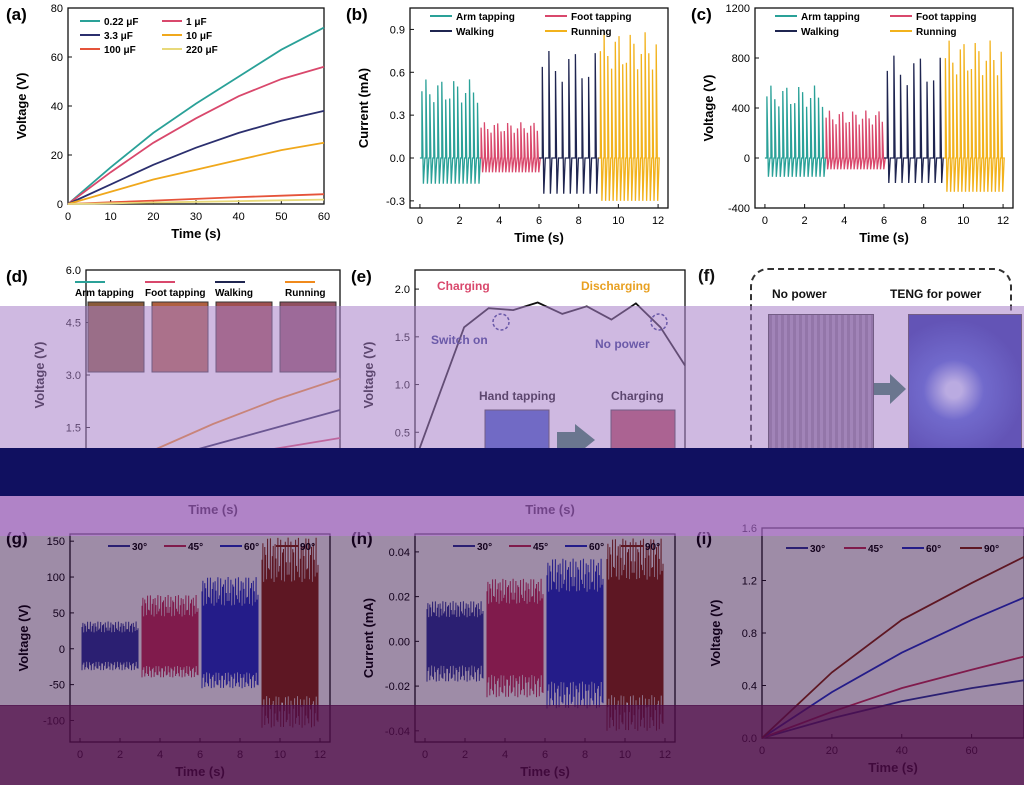  What do you see at coordinates (397, 30) in the screenshot?
I see `y-tick-label: 0.9` at bounding box center [397, 30].